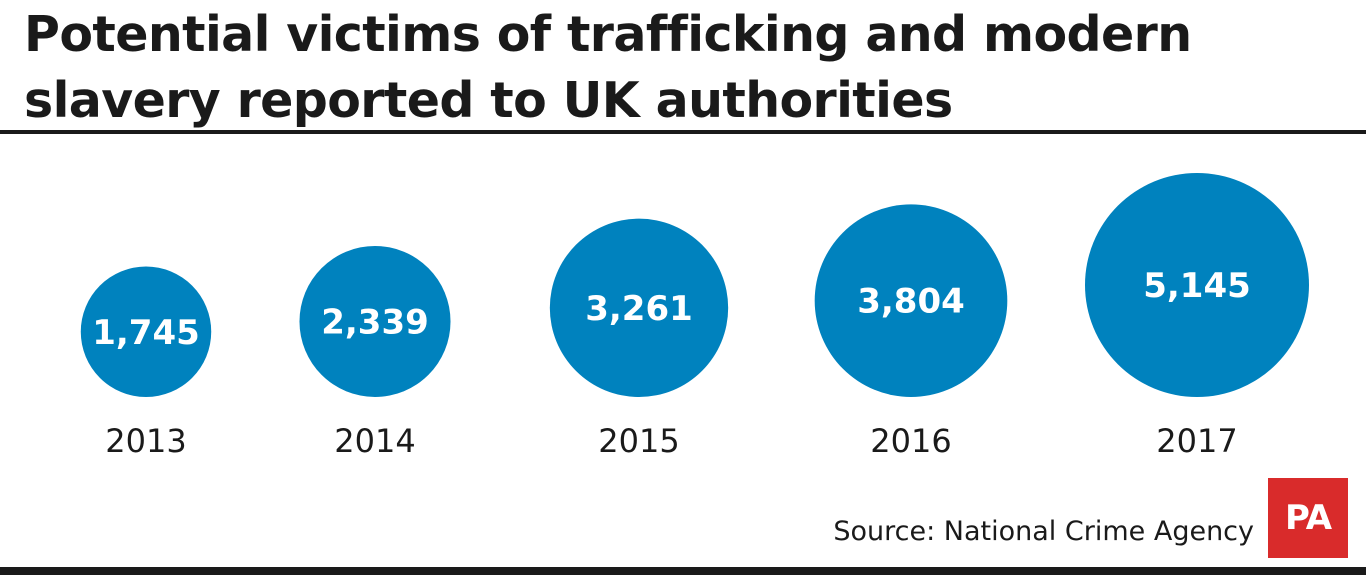 Image resolution: width=1366 pixels, height=575 pixels. Describe the element at coordinates (683, 132) in the screenshot. I see `title-divider` at that location.